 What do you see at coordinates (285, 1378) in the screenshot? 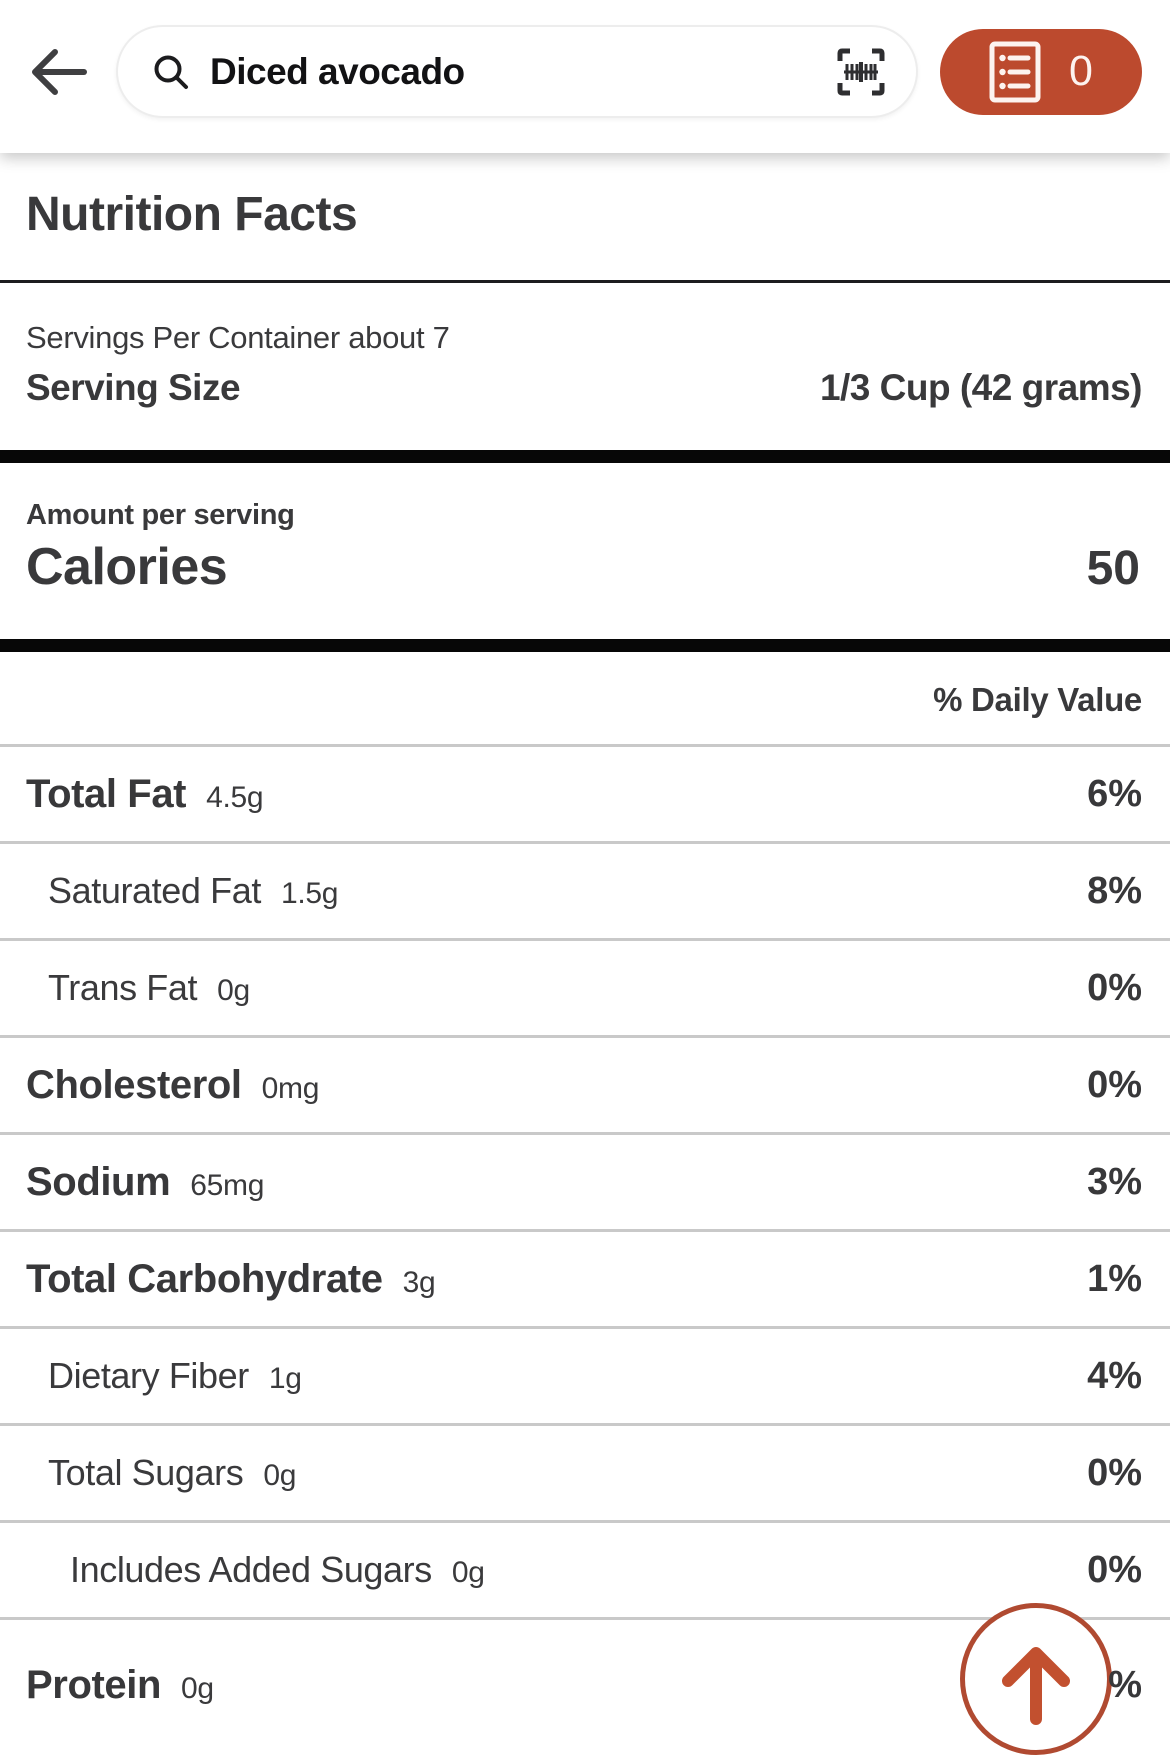
I see `nutrient-amount: 1g` at bounding box center [285, 1378].